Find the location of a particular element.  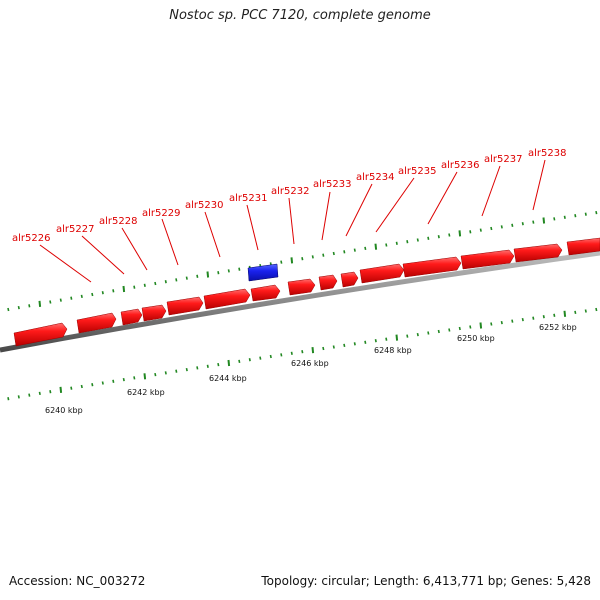

gene-label: alr5232 is located at coordinates (290, 191).